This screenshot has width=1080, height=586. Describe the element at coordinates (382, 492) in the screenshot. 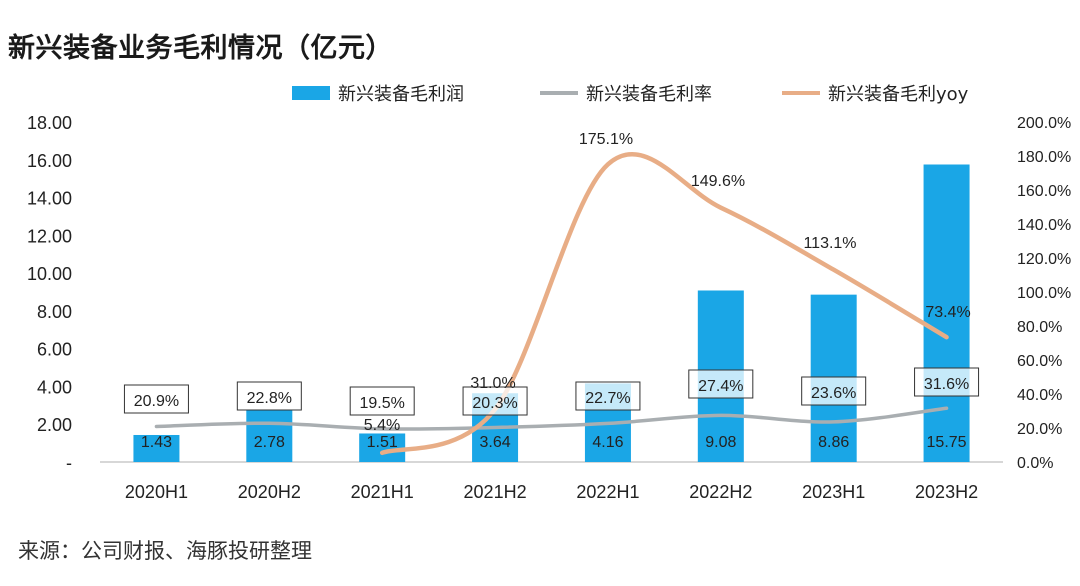

I see `x-tick-label: 2021H1` at that location.